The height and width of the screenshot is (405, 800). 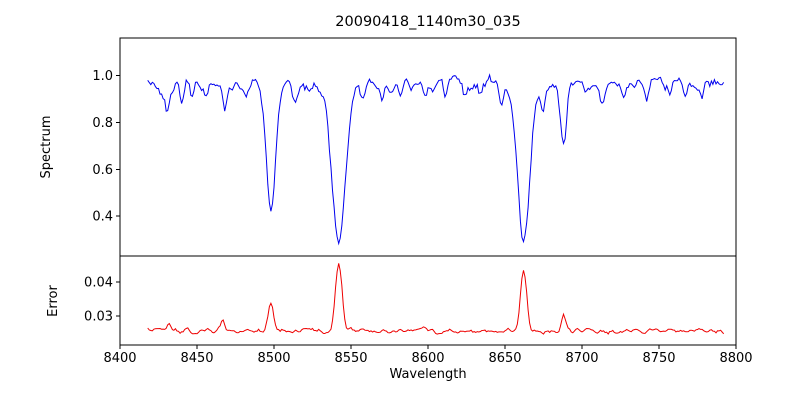 I want to click on x-tick-label: 8650, so click(x=504, y=358).